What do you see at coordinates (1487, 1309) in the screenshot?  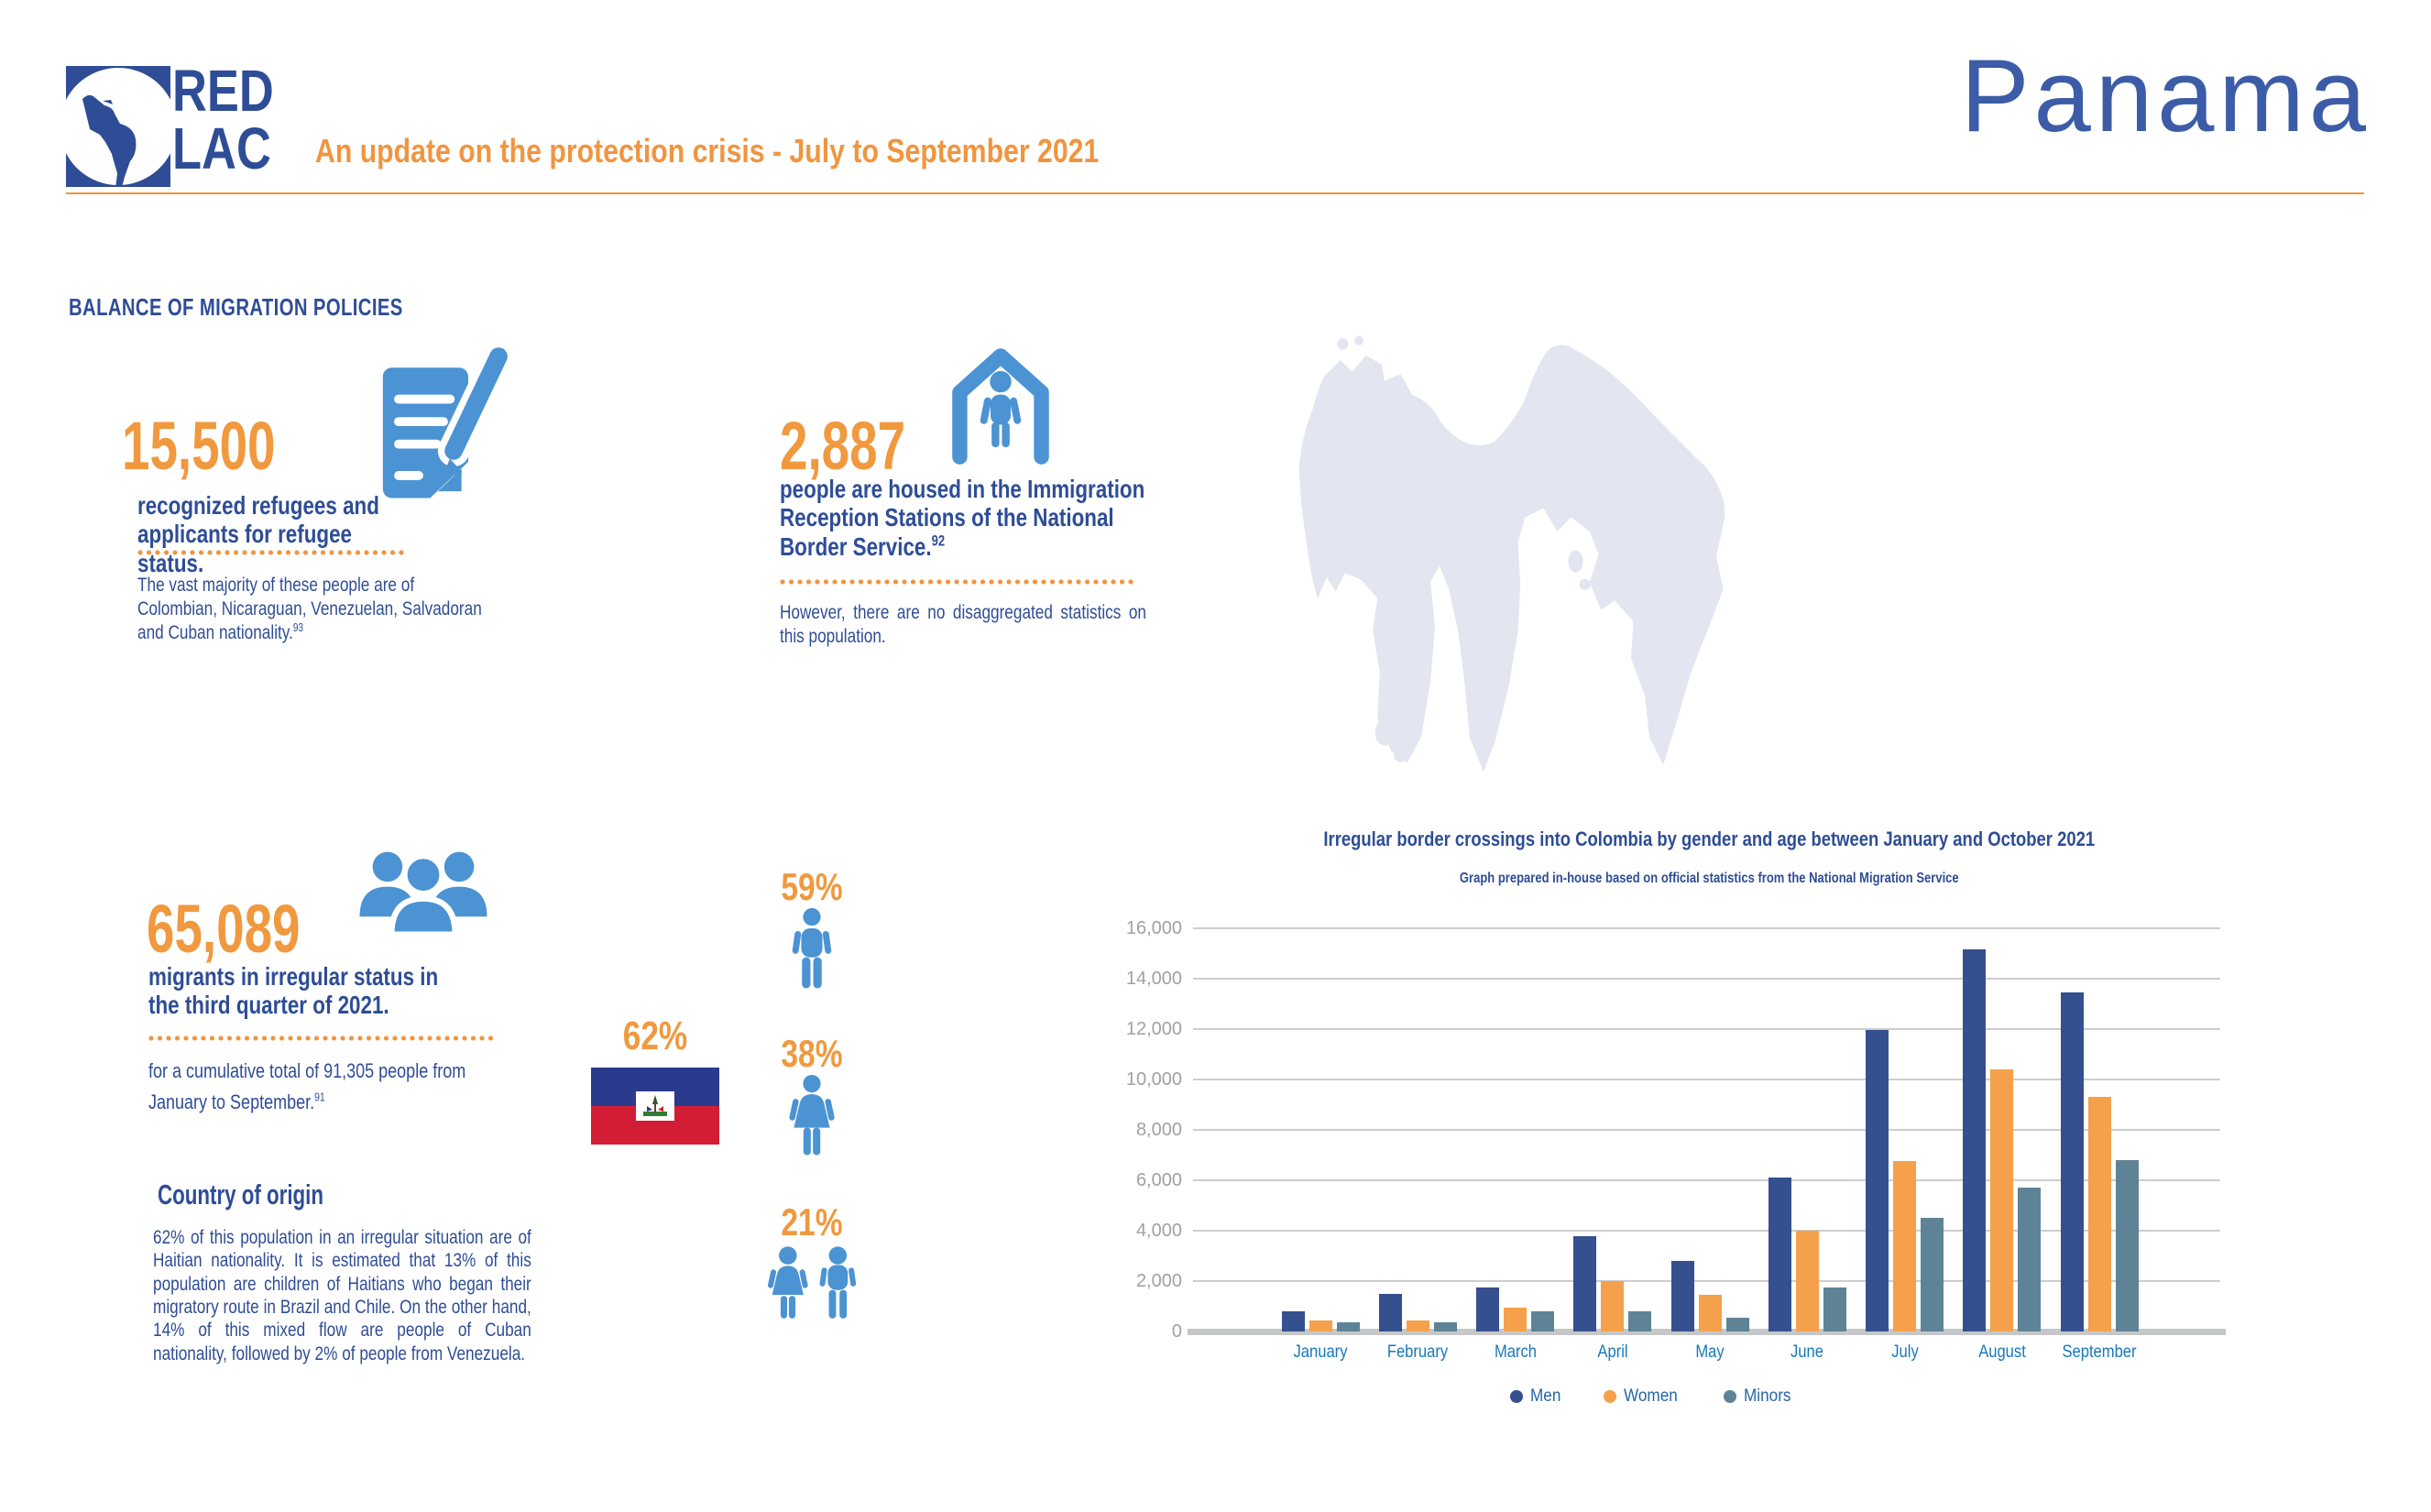 I see `bar-march-men` at bounding box center [1487, 1309].